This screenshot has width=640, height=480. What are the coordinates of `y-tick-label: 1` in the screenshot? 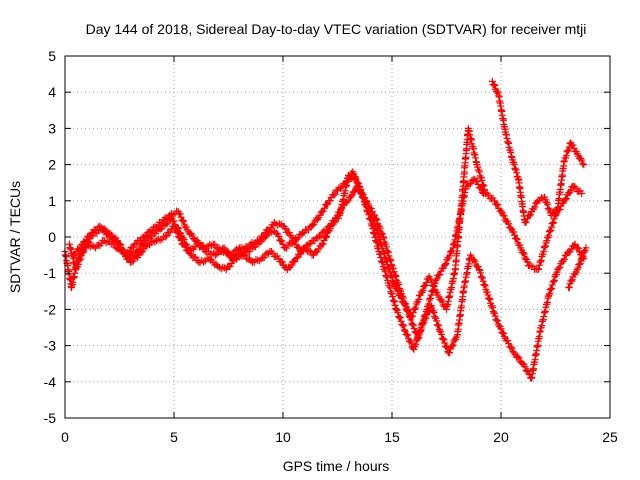 It's located at (52, 201).